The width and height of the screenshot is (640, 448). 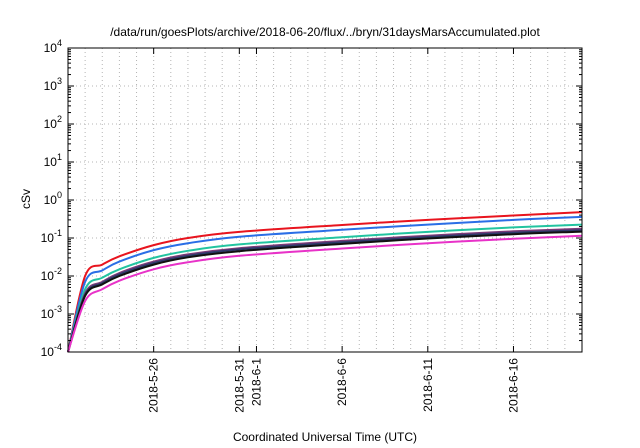 What do you see at coordinates (239, 385) in the screenshot?
I see `x-tick-label: 2018-5-31` at bounding box center [239, 385].